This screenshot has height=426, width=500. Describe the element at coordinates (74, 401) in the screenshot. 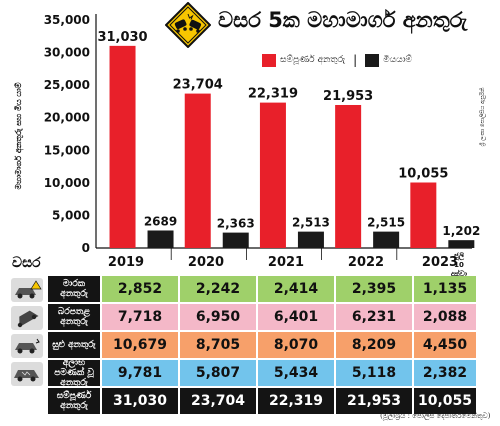

I see `row-label-total: සම්පූර්ණ අනතුරු` at that location.